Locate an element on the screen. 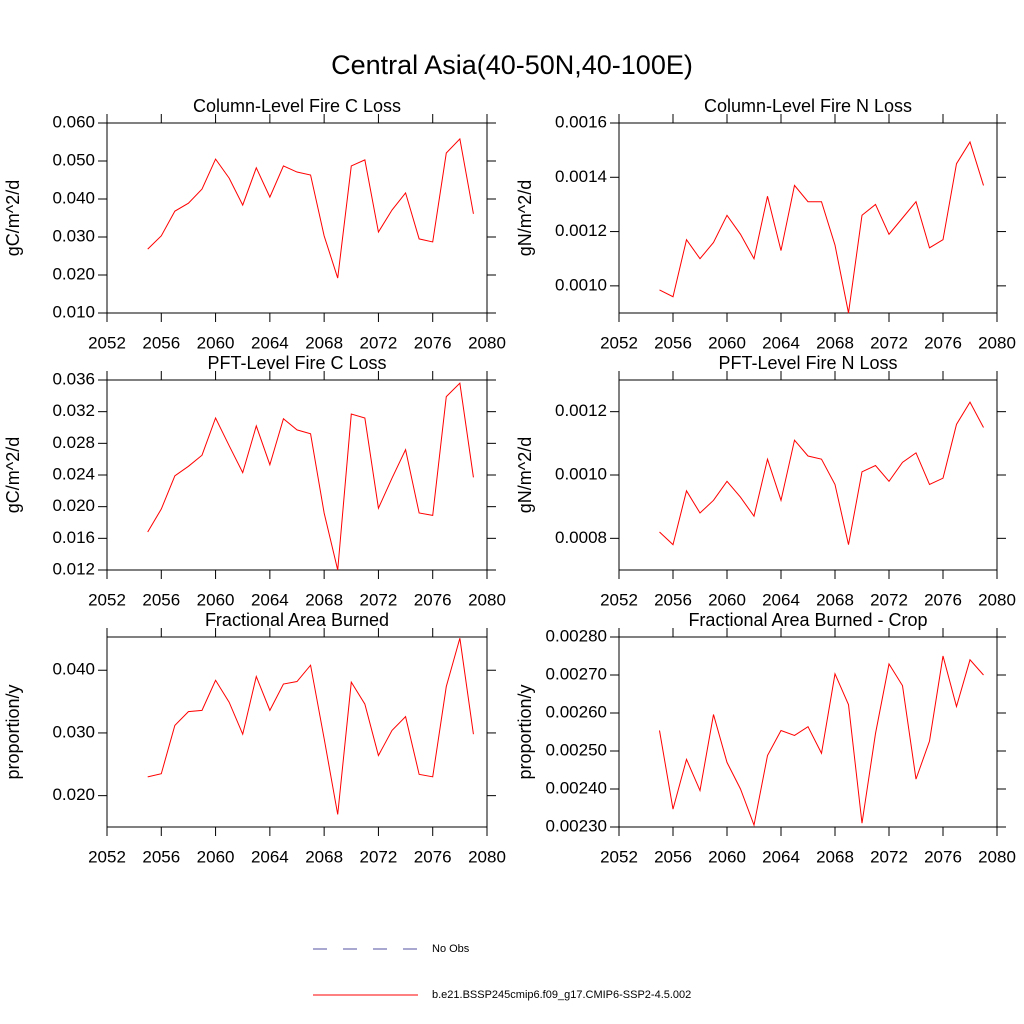  panel-title: Fractional Area Burned - Crop is located at coordinates (807, 620).